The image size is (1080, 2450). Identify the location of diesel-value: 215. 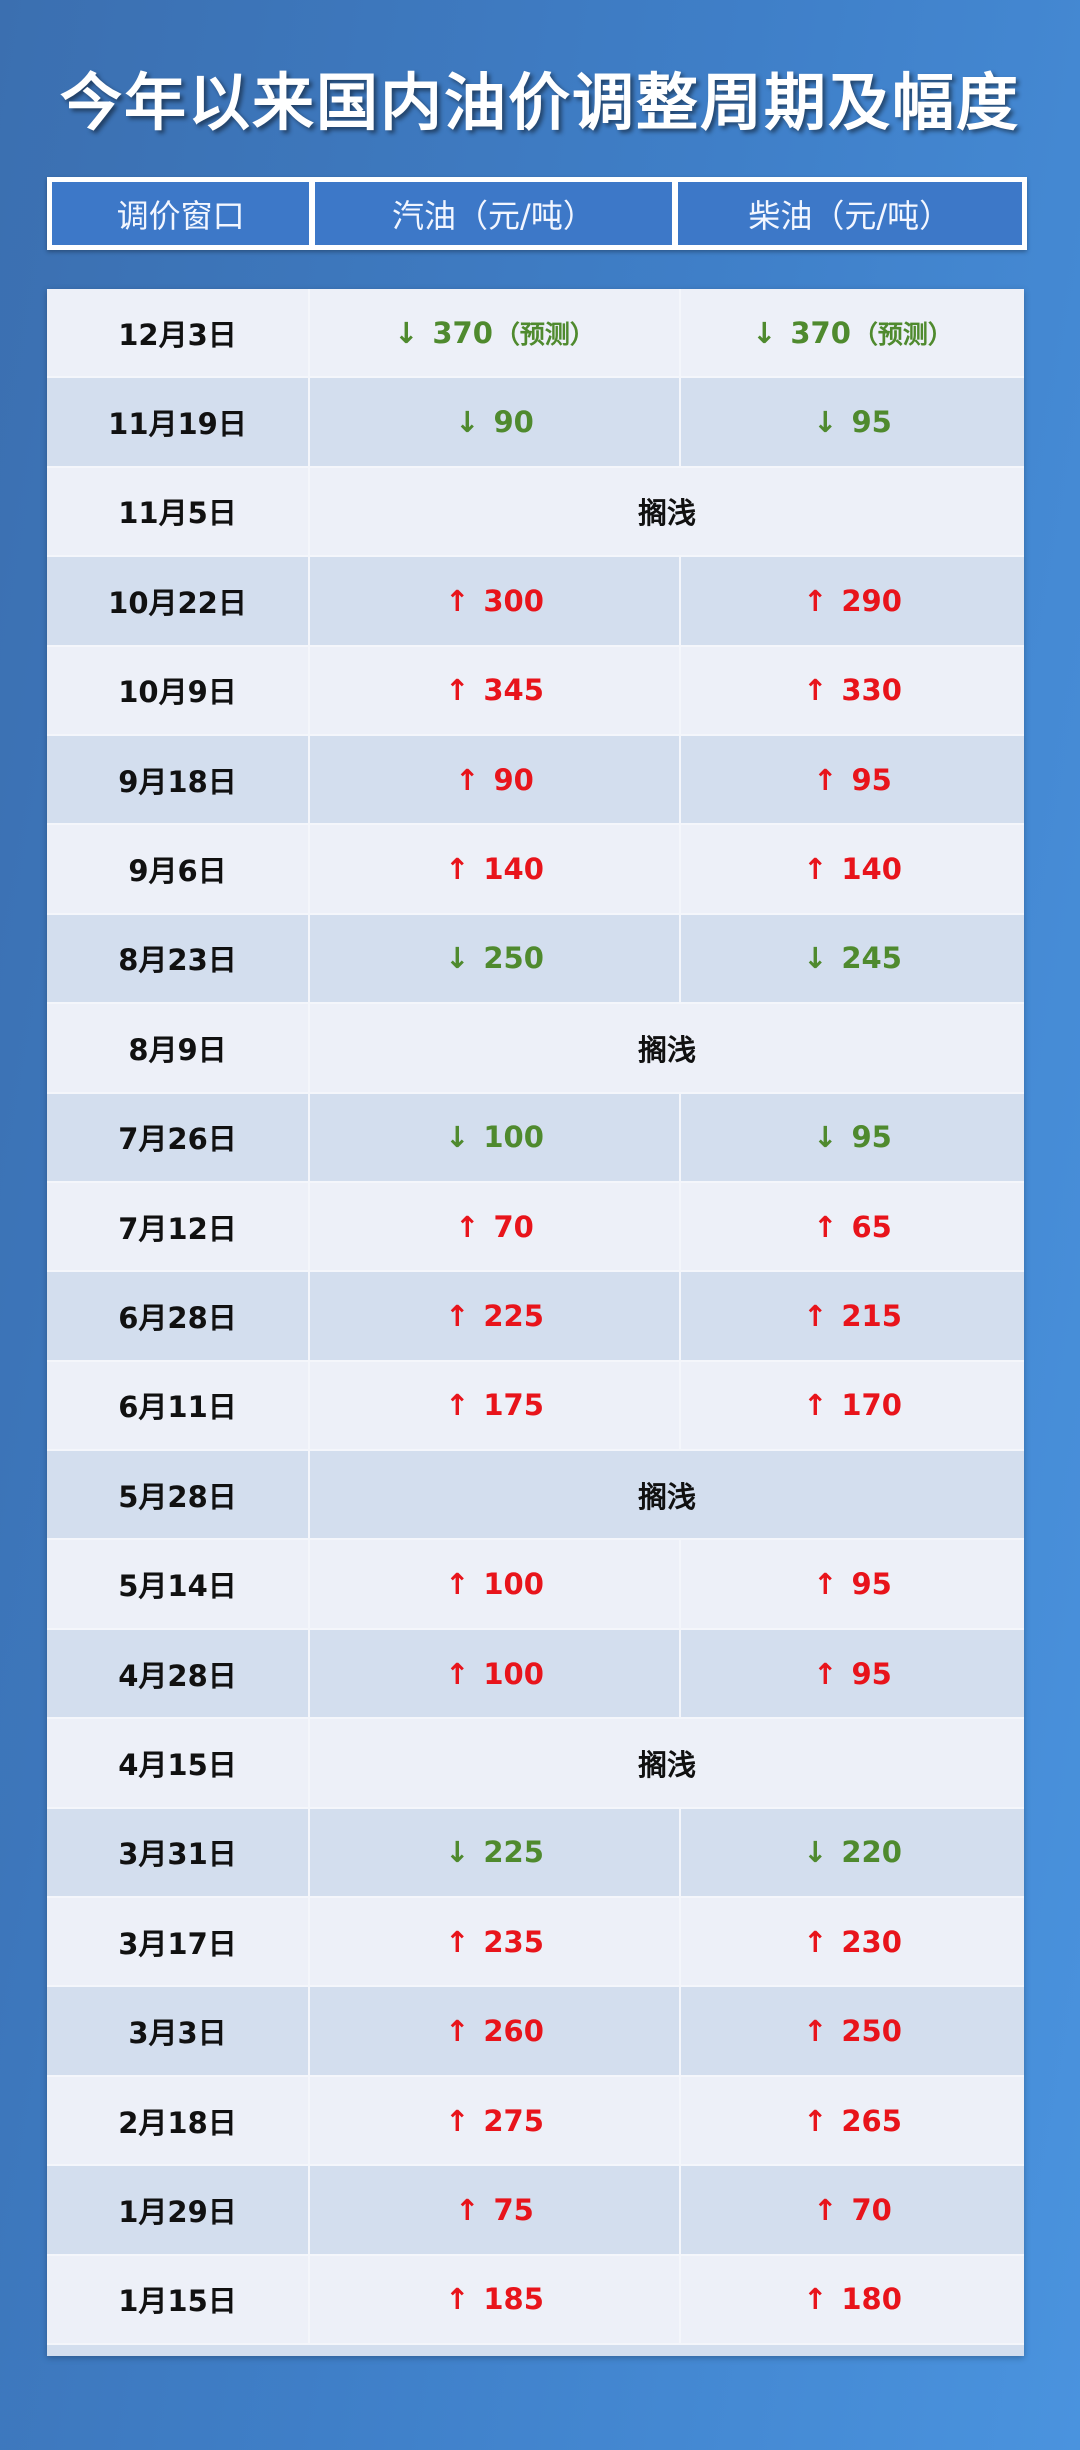
(871, 1315).